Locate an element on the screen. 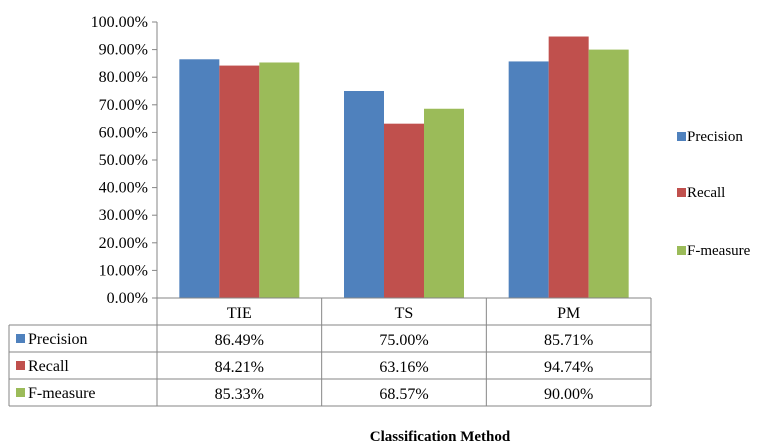 This screenshot has width=770, height=448. bar-f-measure-pm is located at coordinates (608, 173).